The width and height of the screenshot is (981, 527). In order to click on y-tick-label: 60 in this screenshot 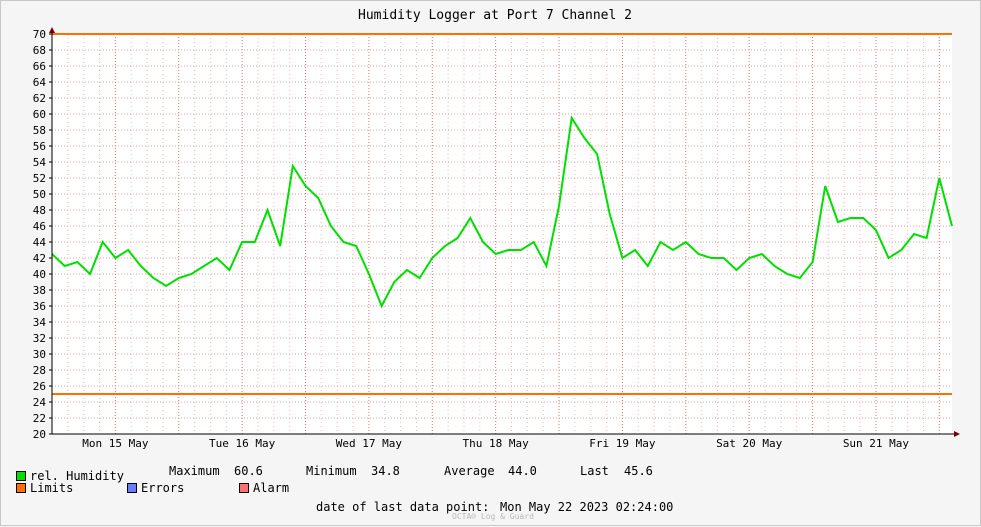, I will do `click(39, 114)`.